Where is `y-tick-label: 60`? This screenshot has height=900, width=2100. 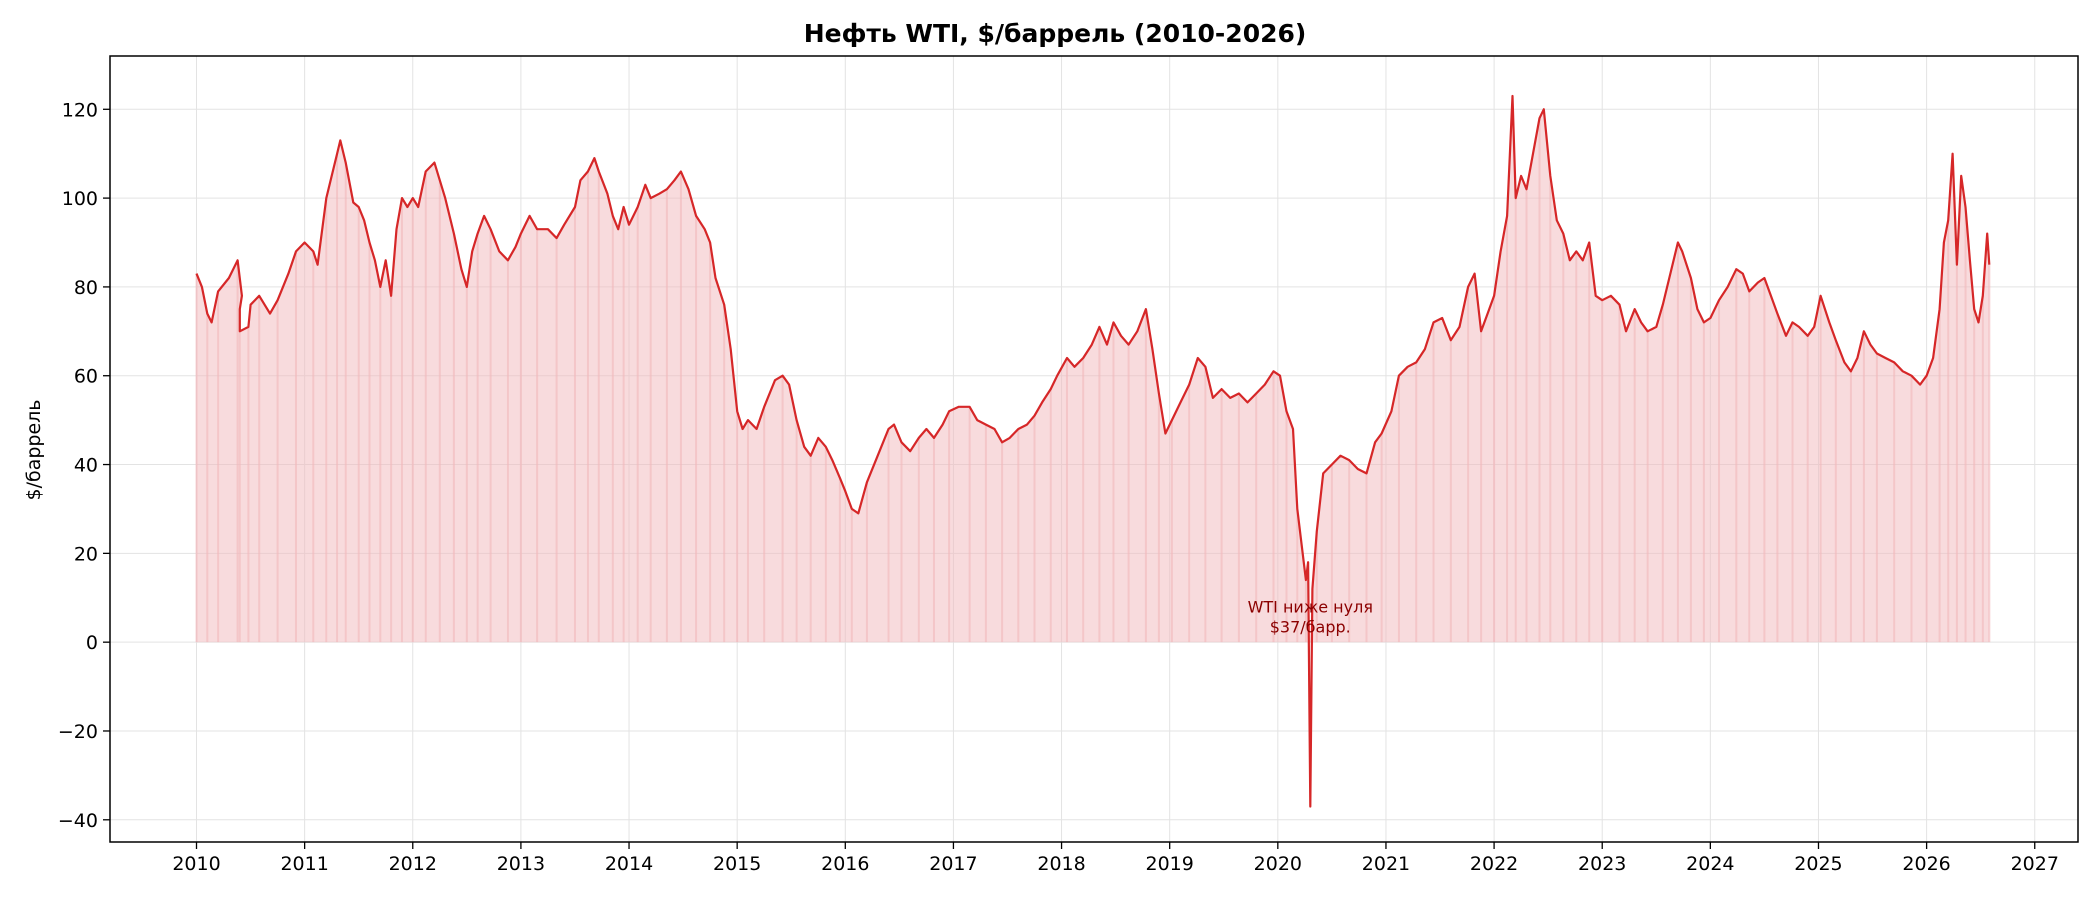 y-tick-label: 60 is located at coordinates (86, 377).